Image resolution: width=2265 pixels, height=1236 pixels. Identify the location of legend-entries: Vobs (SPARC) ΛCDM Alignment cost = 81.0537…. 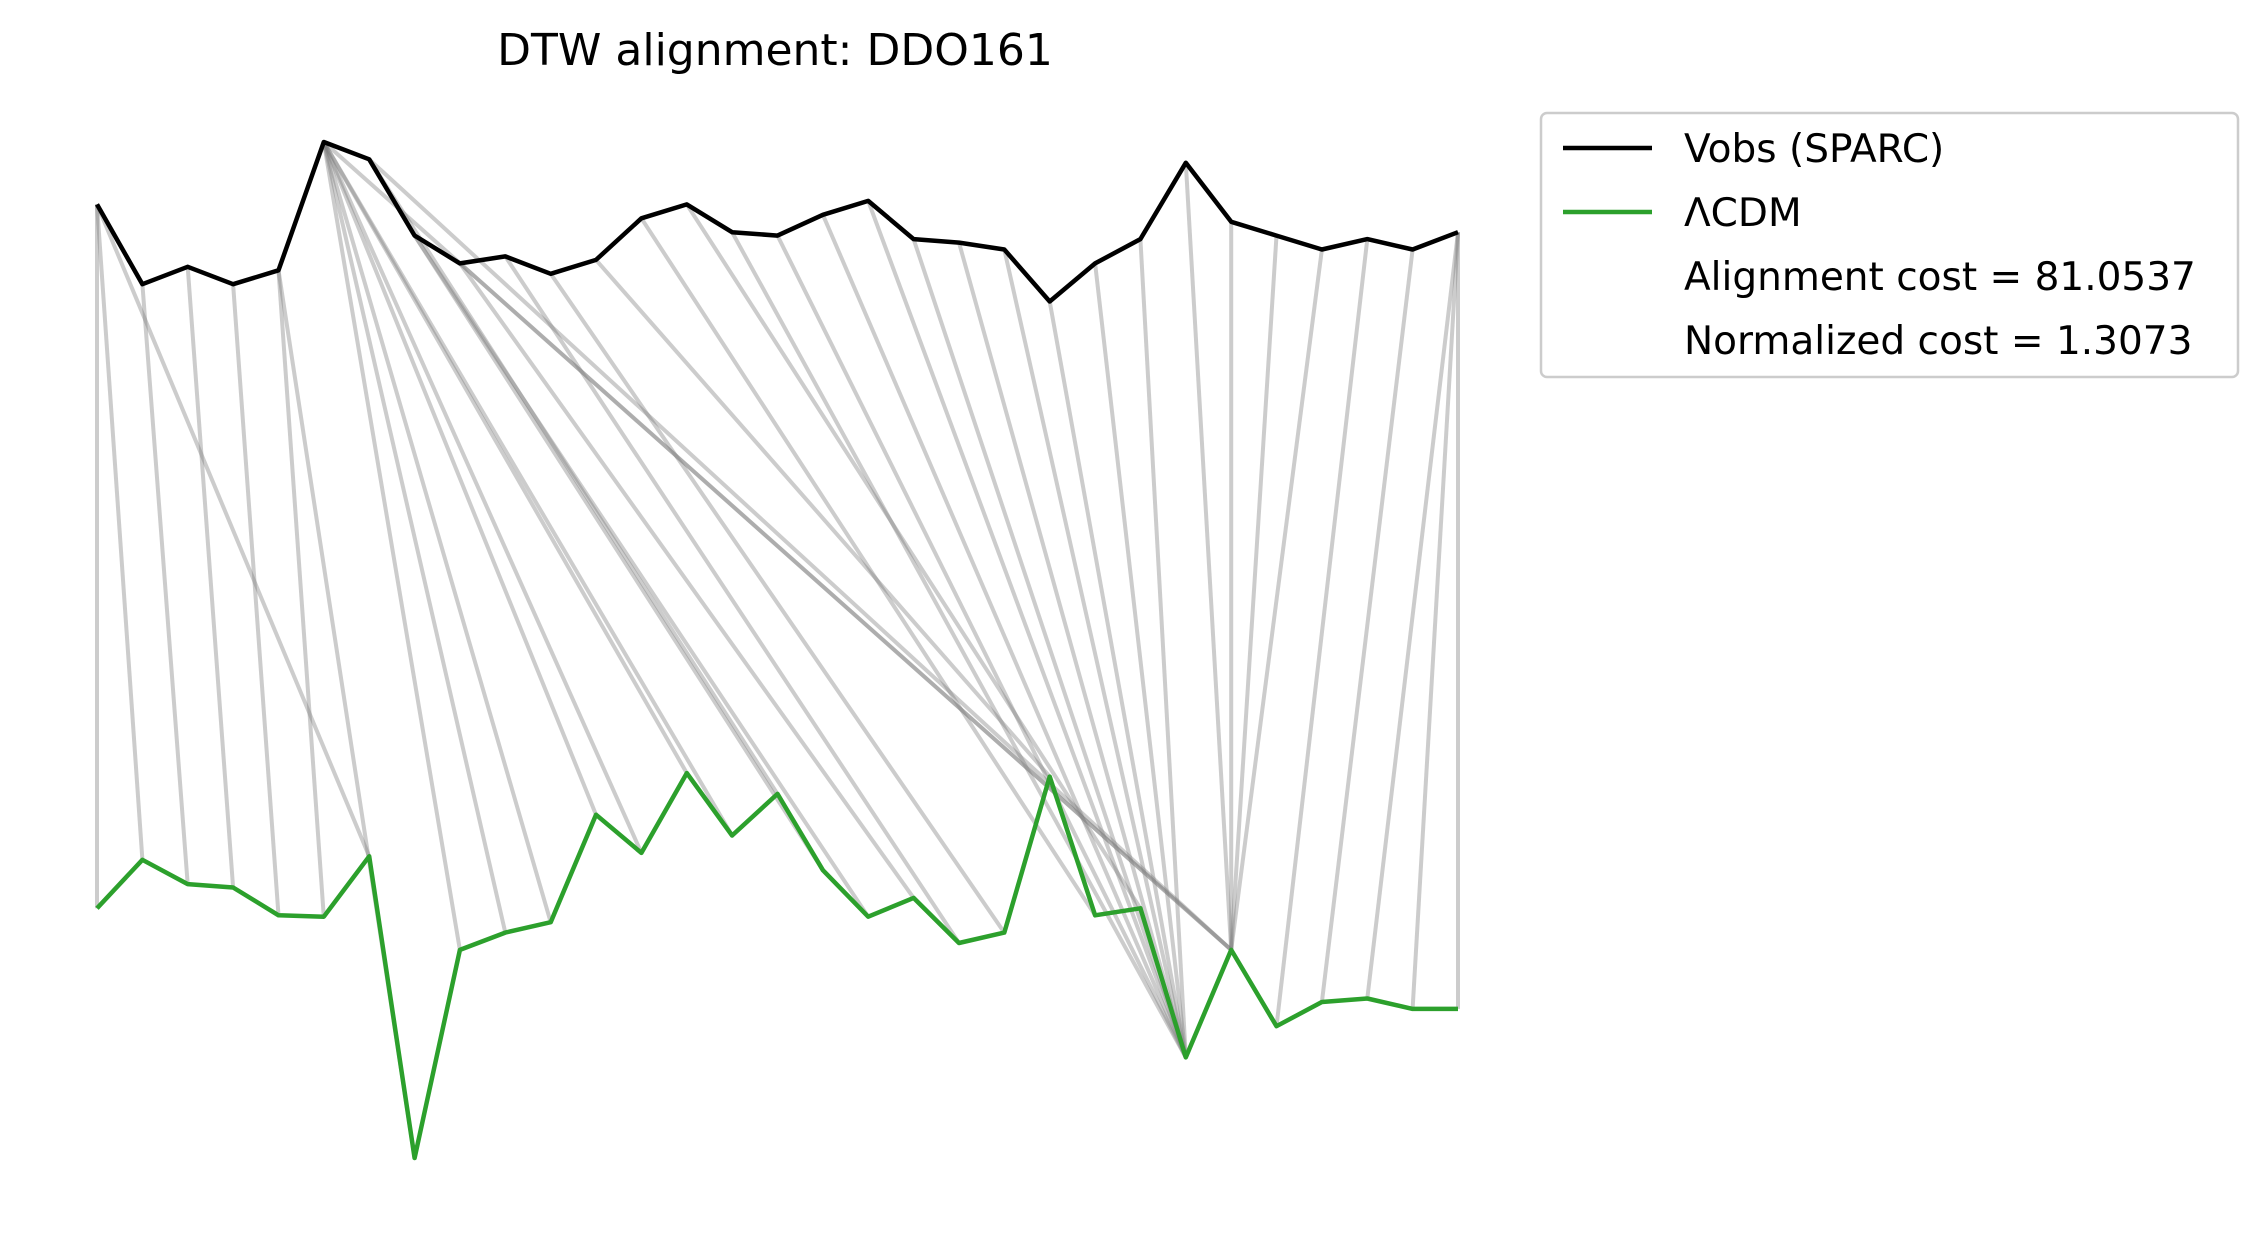
(1879, 245).